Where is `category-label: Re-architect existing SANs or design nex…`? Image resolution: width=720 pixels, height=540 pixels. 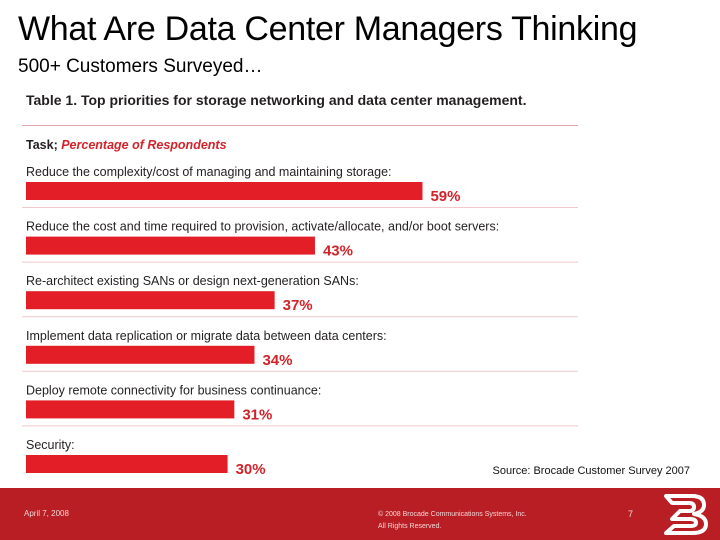
category-label: Re-architect existing SANs or design nex… is located at coordinates (192, 281).